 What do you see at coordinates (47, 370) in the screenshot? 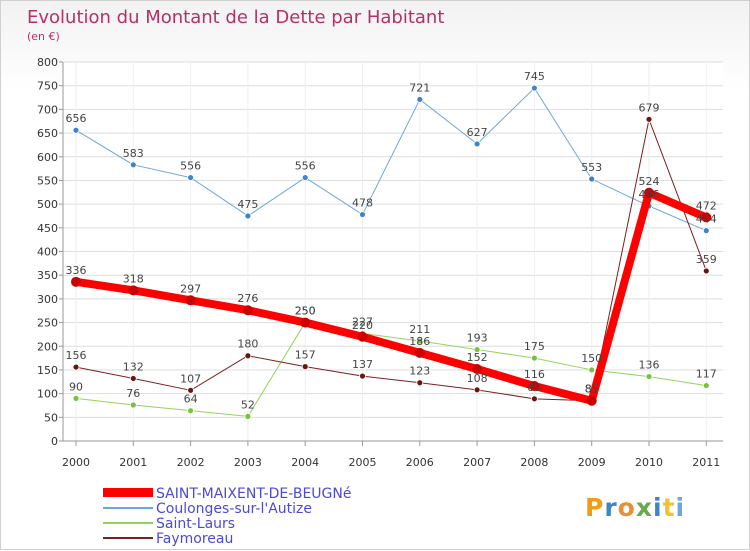
I see `y-tick-label: 150` at bounding box center [47, 370].